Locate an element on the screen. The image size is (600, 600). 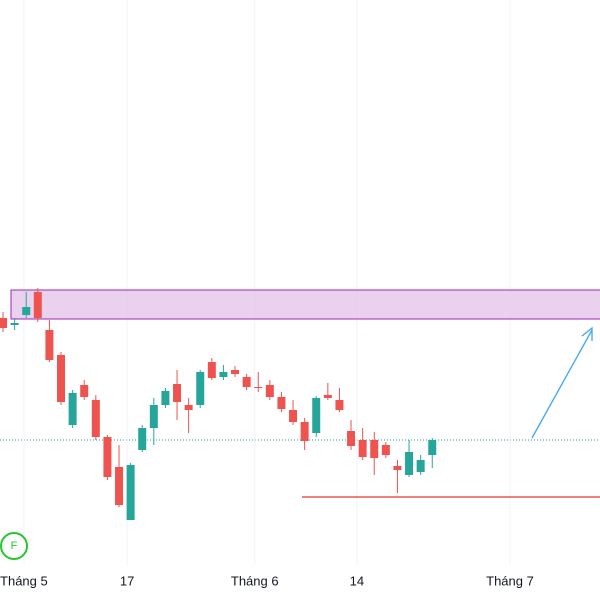
x-tick-label: 14 is located at coordinates (357, 580).